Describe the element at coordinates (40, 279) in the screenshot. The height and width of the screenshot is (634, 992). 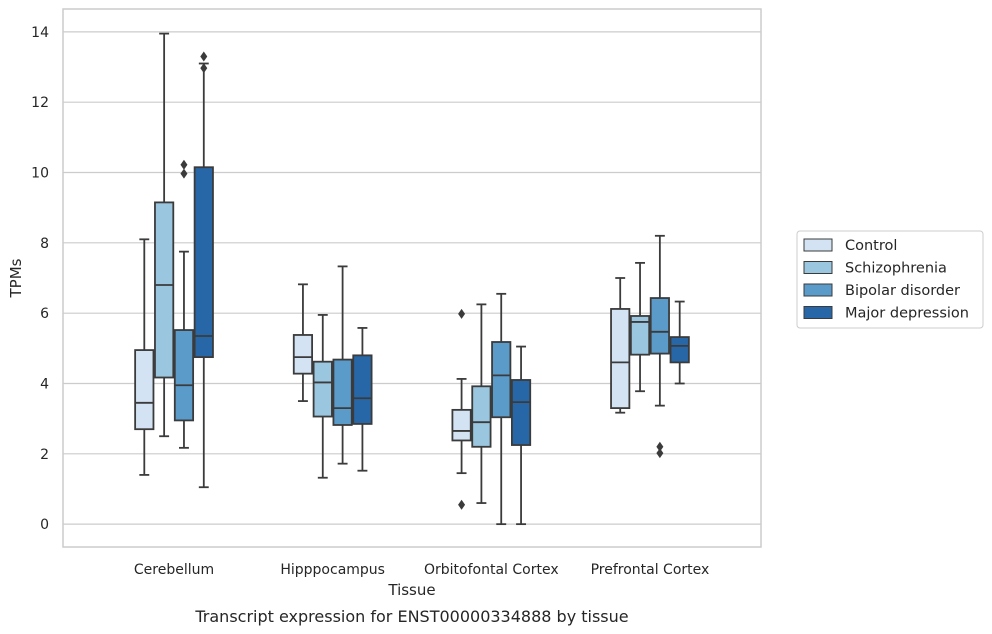
I see `y-tick-labels: 0 2 4 6 8 10 12 14` at that location.